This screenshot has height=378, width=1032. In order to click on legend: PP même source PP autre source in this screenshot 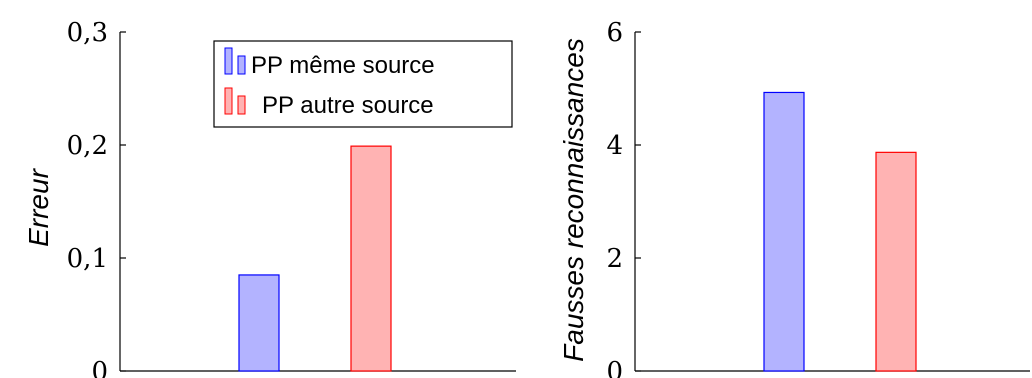, I will do `click(363, 84)`.